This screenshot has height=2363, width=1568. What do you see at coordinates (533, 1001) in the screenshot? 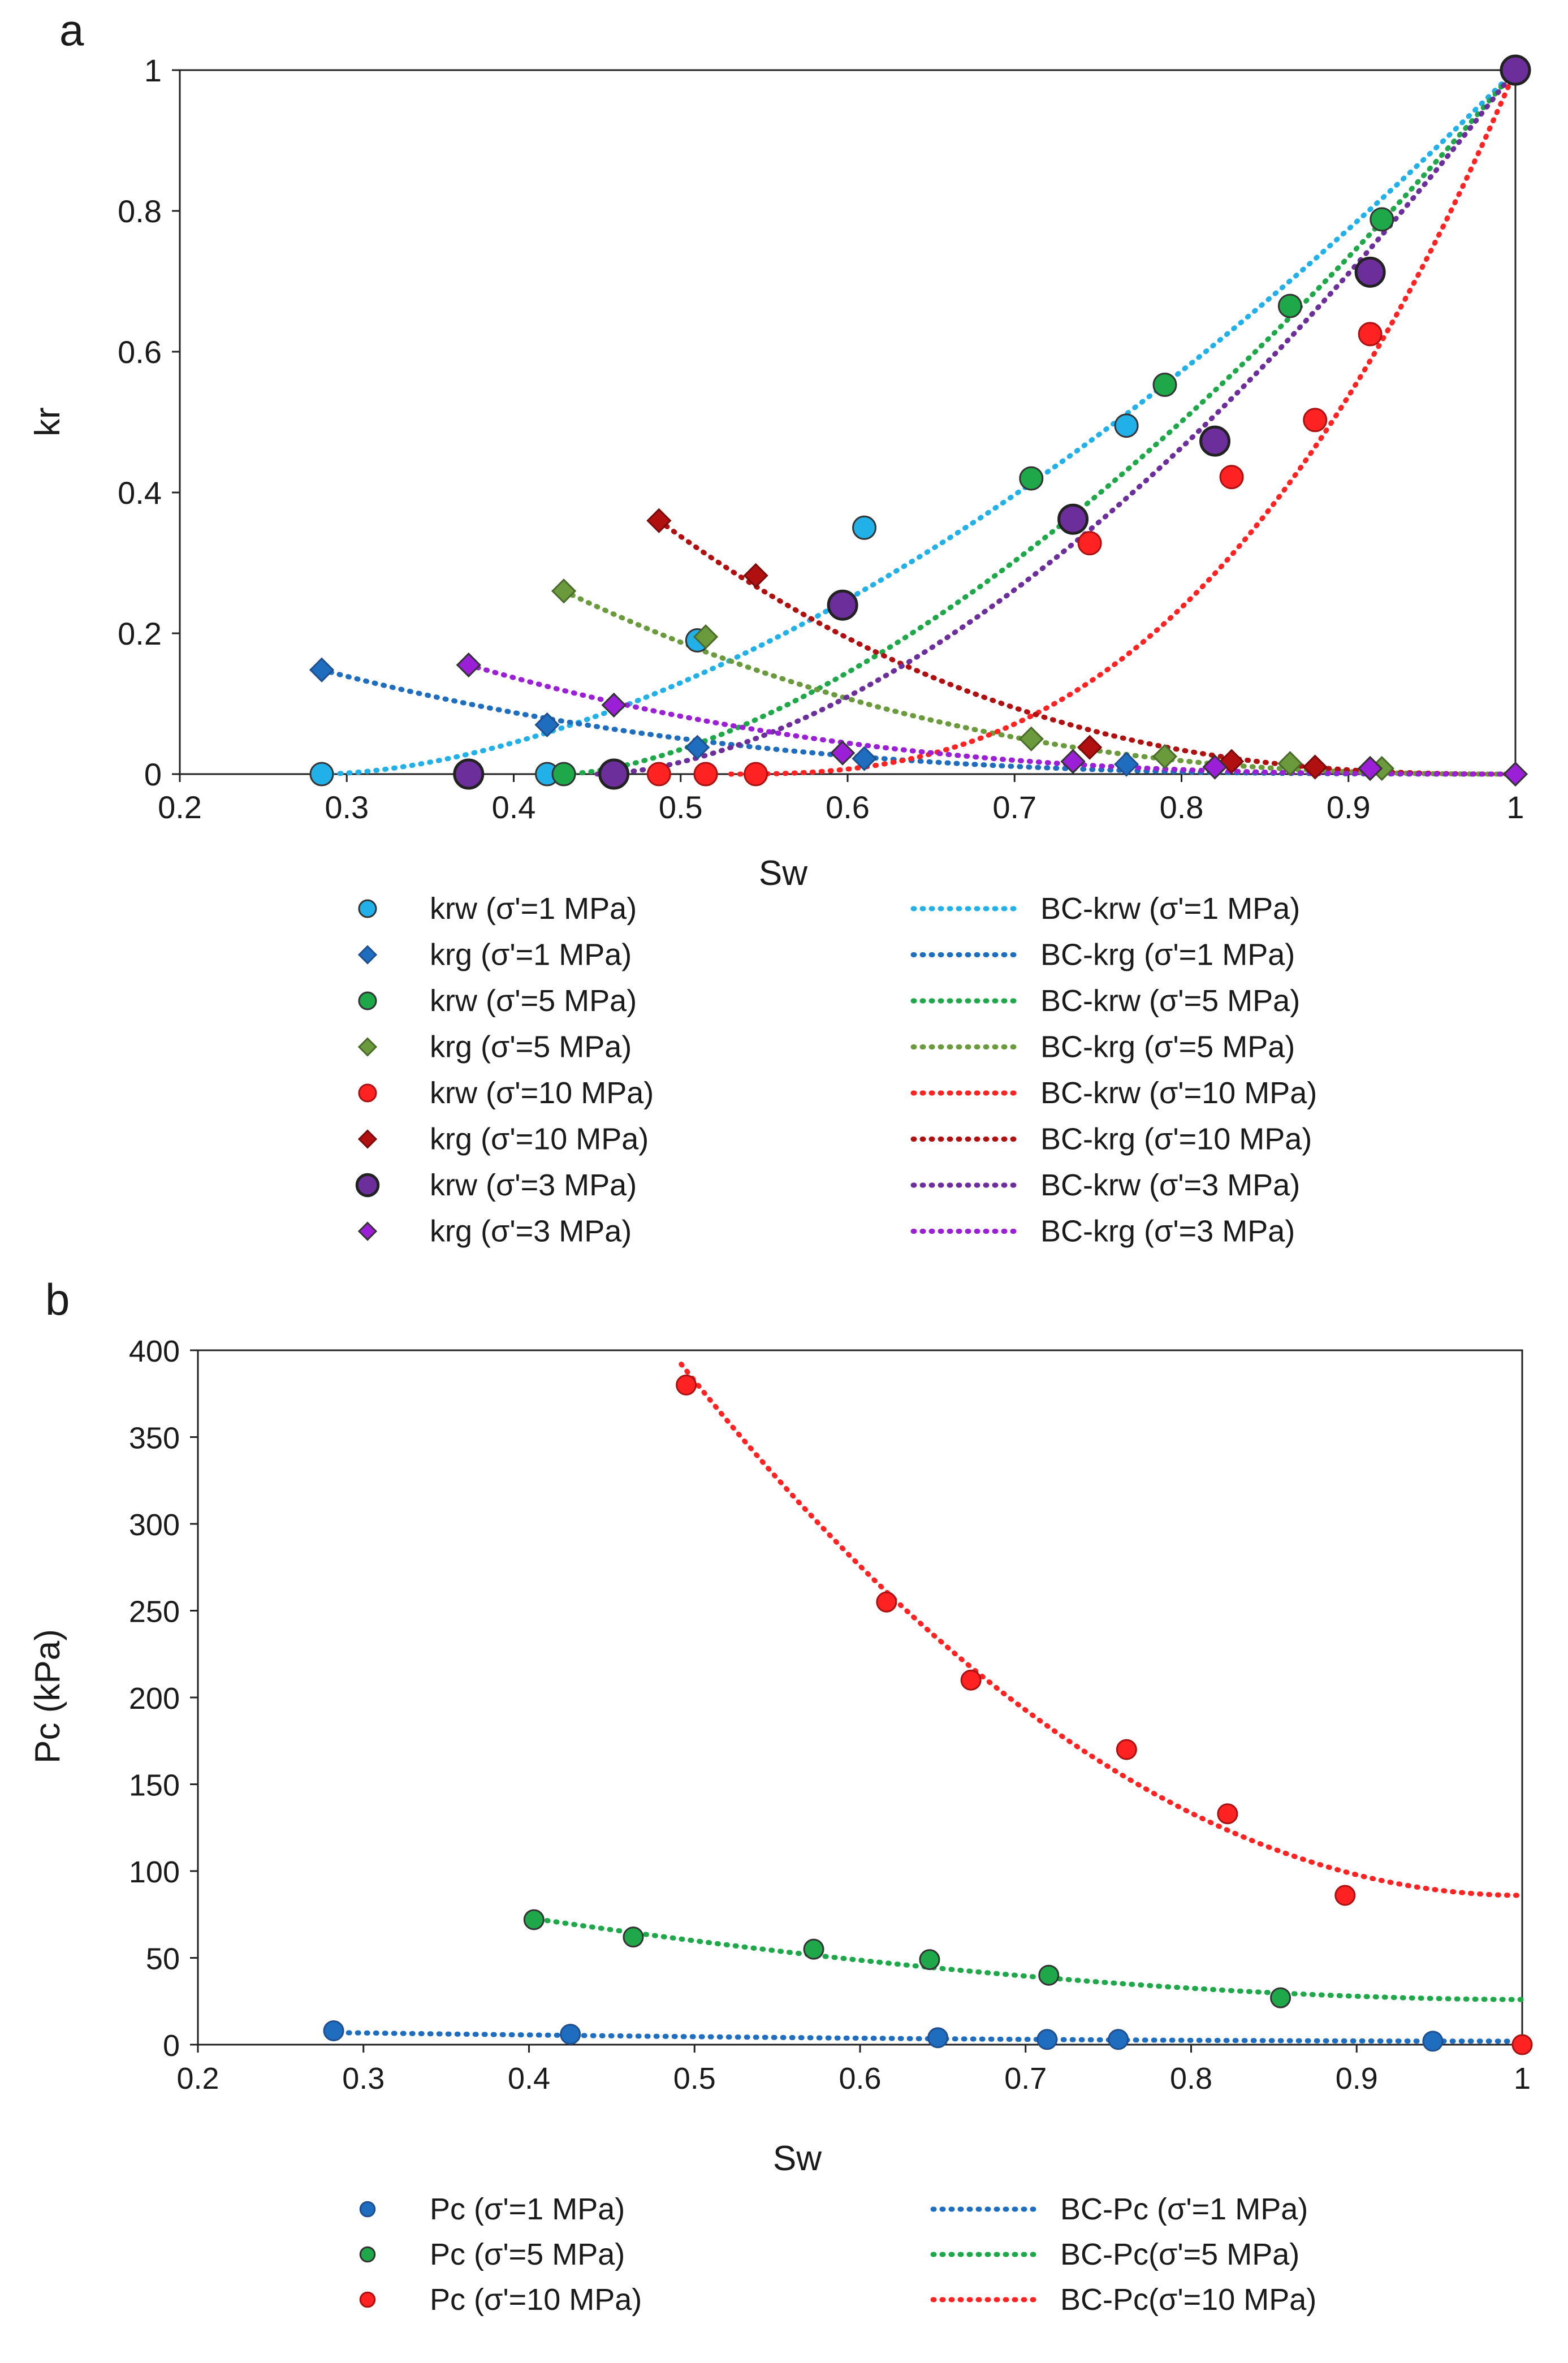
I see `legend-label-krw-5-mpa: krw (σ'=5 MPa)` at bounding box center [533, 1001].